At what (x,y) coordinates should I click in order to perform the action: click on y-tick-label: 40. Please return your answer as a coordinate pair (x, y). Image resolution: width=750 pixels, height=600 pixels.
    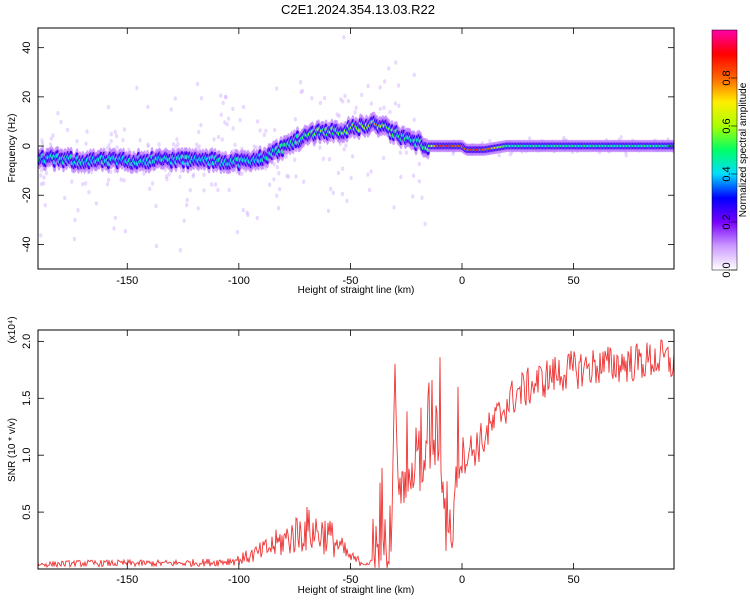
    Looking at the image, I should click on (27, 48).